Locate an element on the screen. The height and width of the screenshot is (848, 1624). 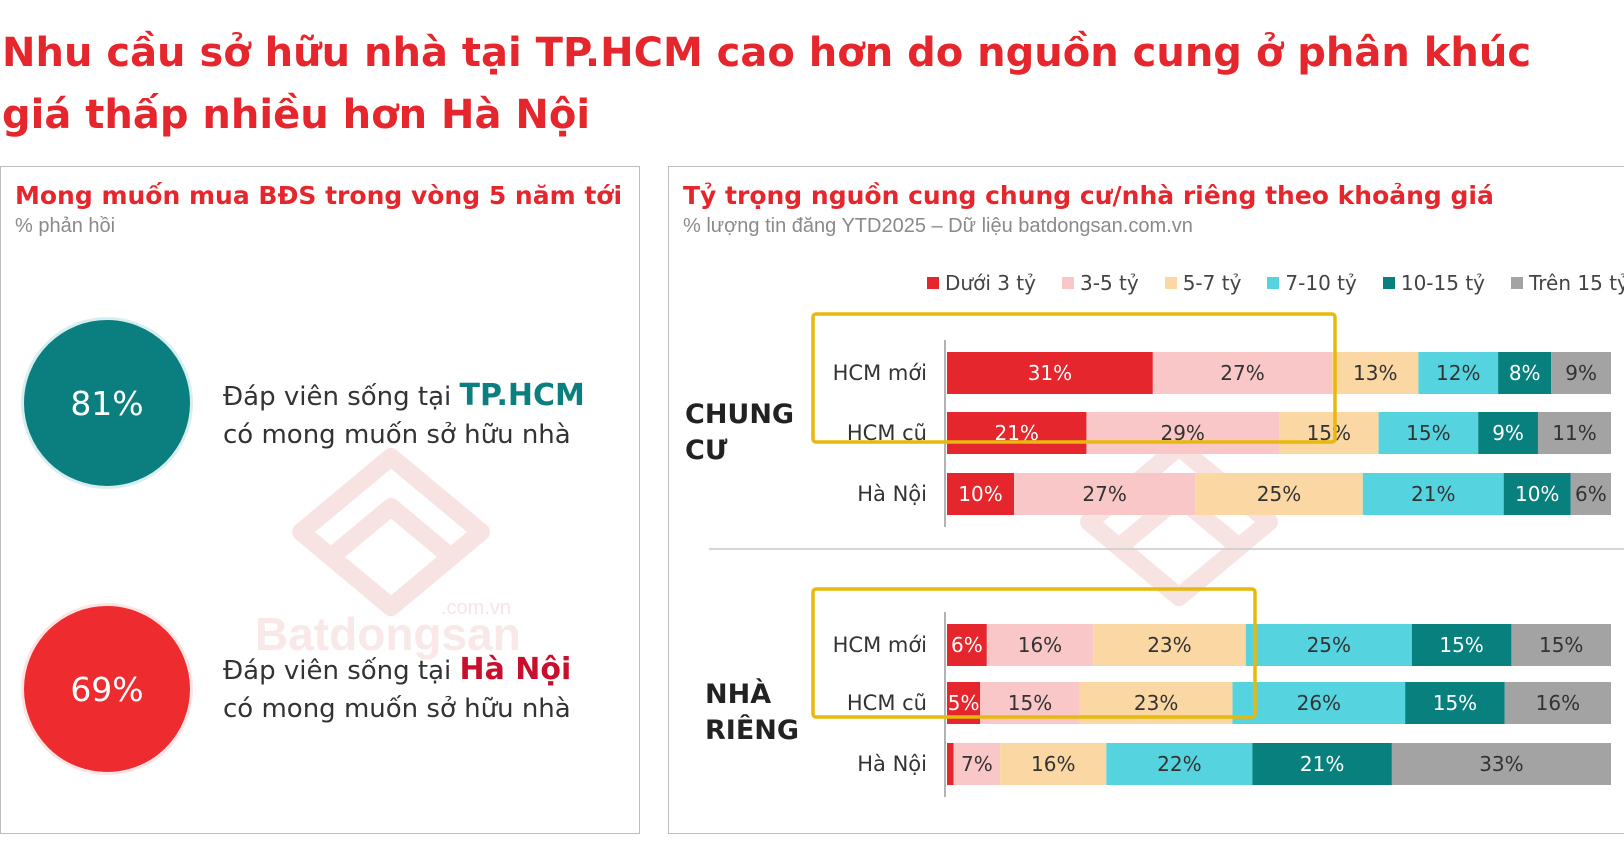
highlight-box-house is located at coordinates (1034, 653).